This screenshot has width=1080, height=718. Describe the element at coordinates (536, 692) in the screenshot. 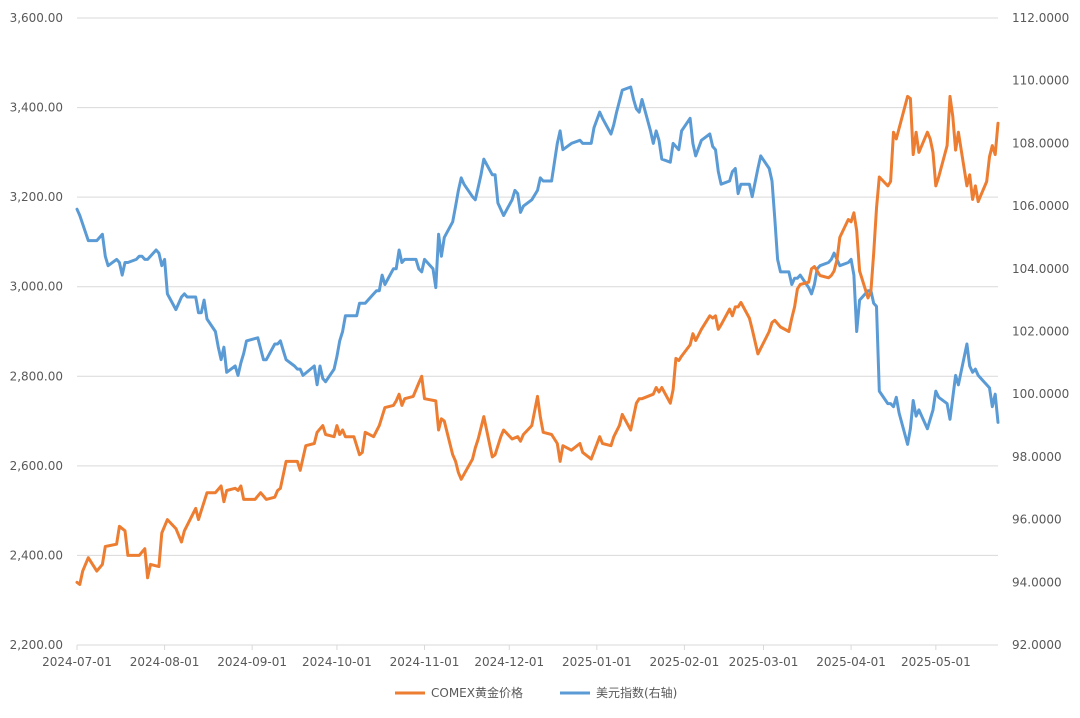

I see `legend: COMEX黄金价格 美元指数(右轴)` at that location.